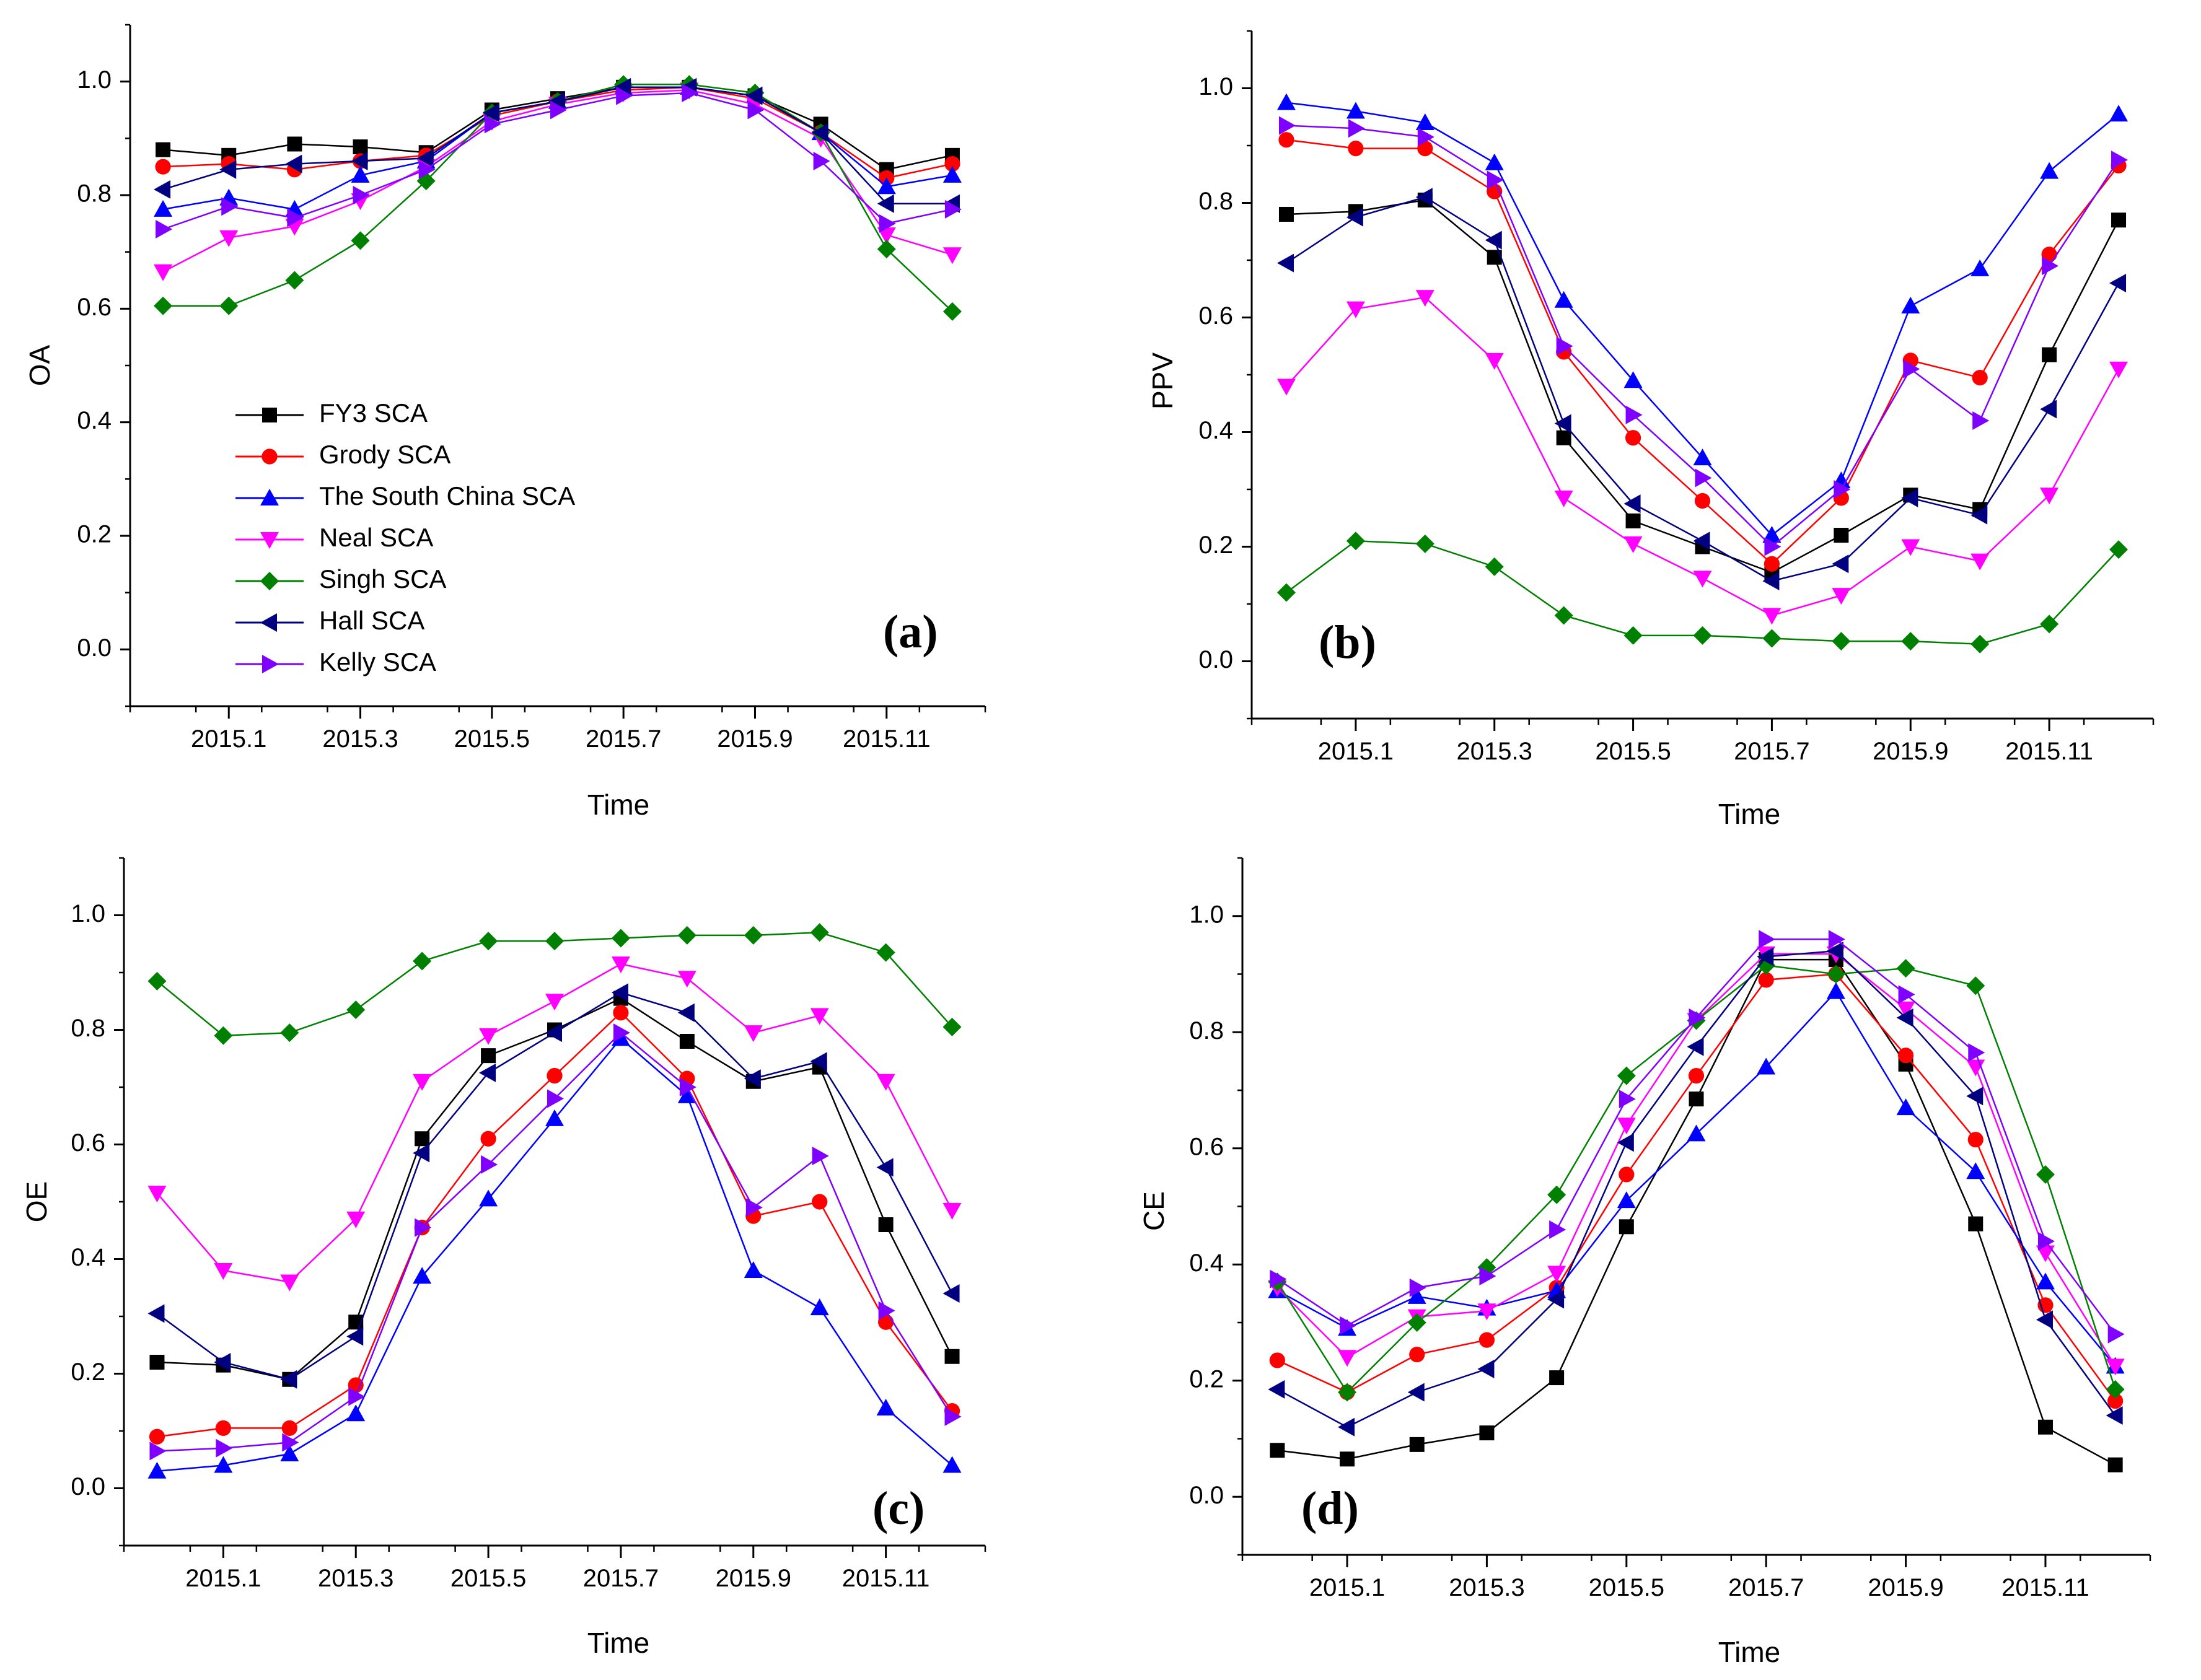 The width and height of the screenshot is (2201, 1680). Describe the element at coordinates (1697, 1212) in the screenshot. I see `series-line-fy3-sca` at that location.